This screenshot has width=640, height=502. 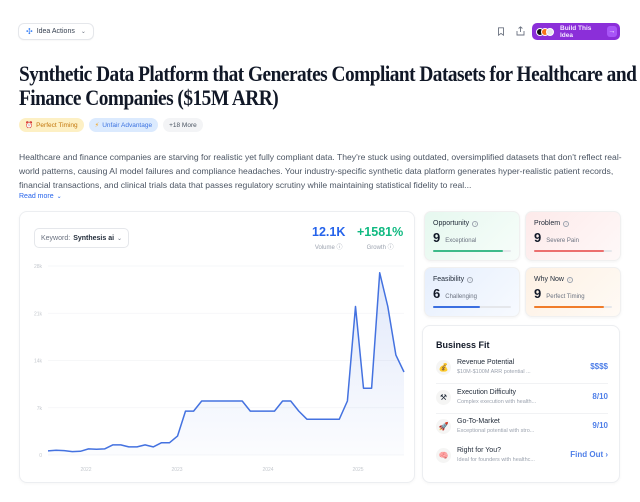 What do you see at coordinates (550, 31) in the screenshot?
I see `avatar` at bounding box center [550, 31].